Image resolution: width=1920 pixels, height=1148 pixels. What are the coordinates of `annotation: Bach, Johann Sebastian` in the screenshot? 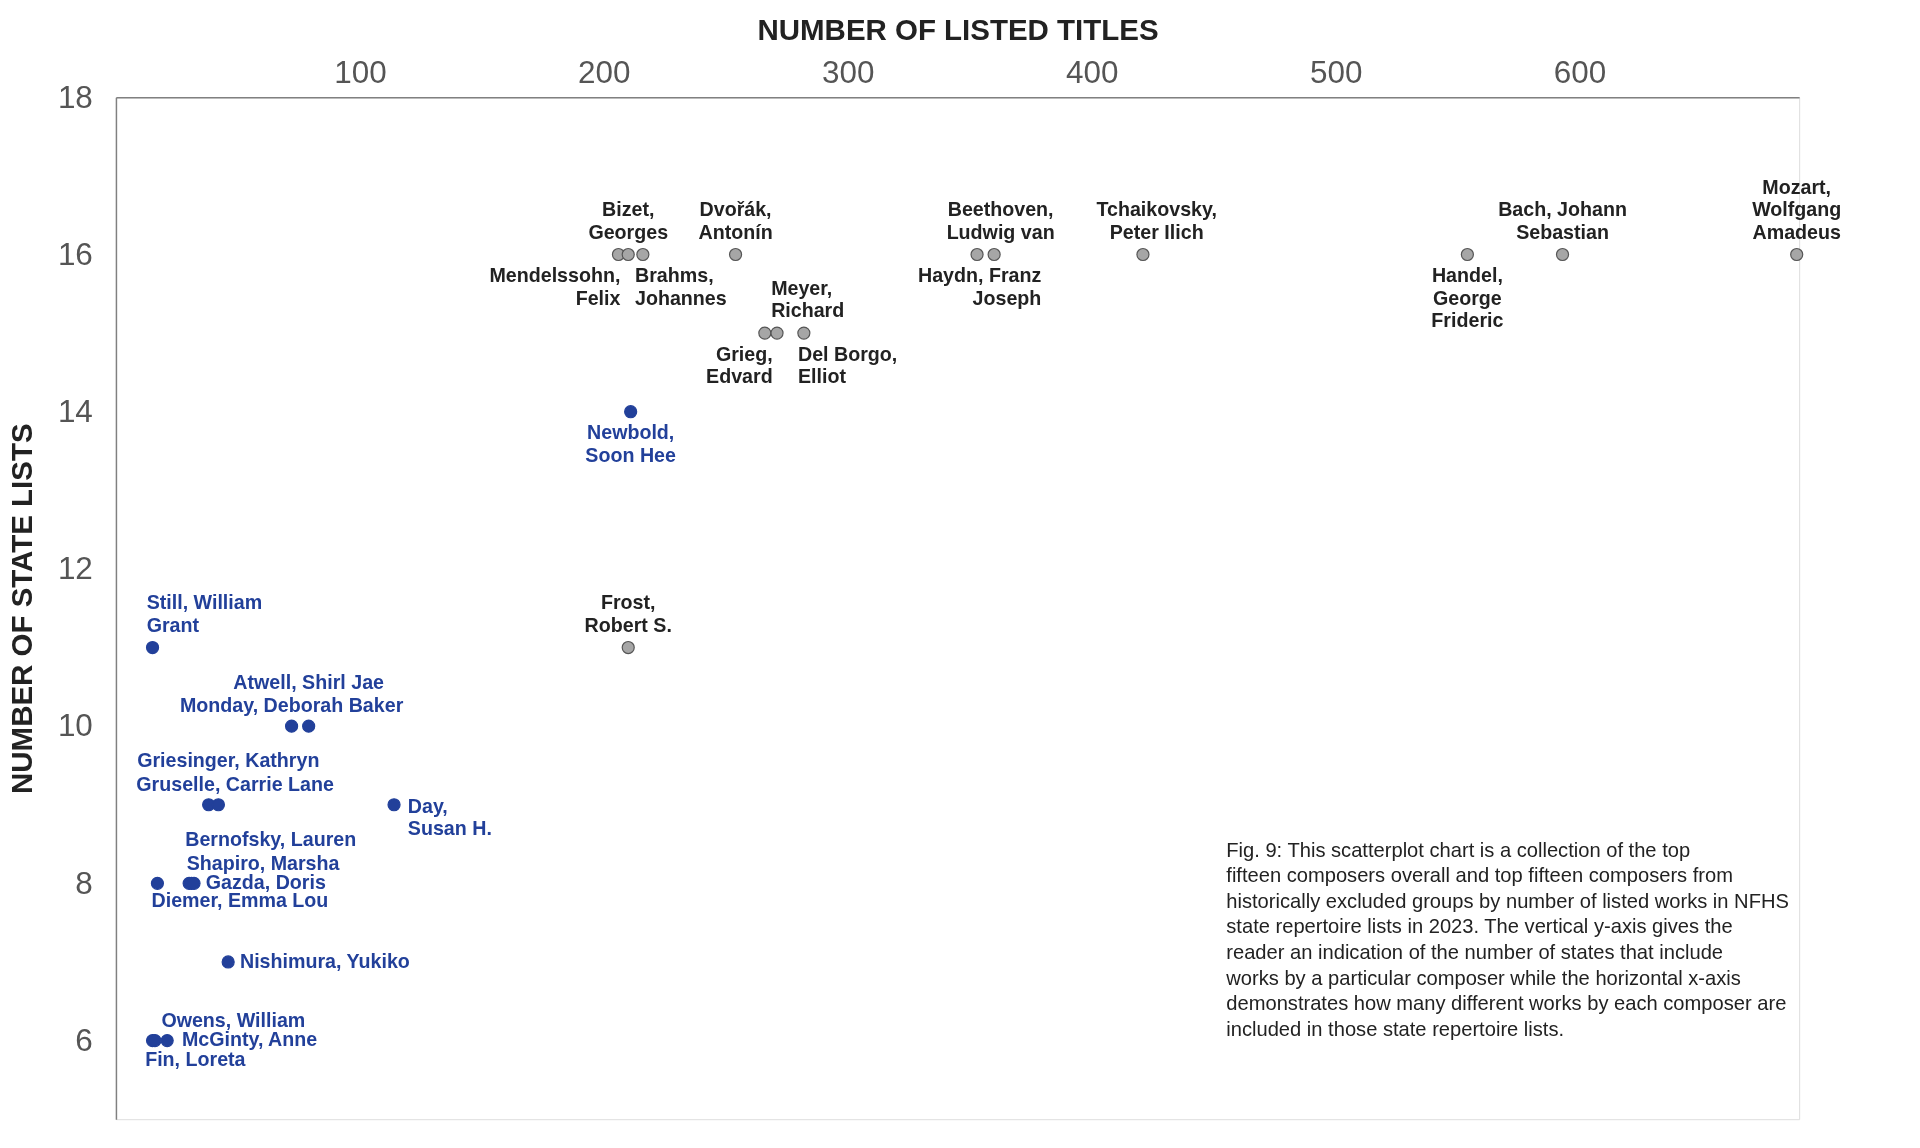 It's located at (1562, 220).